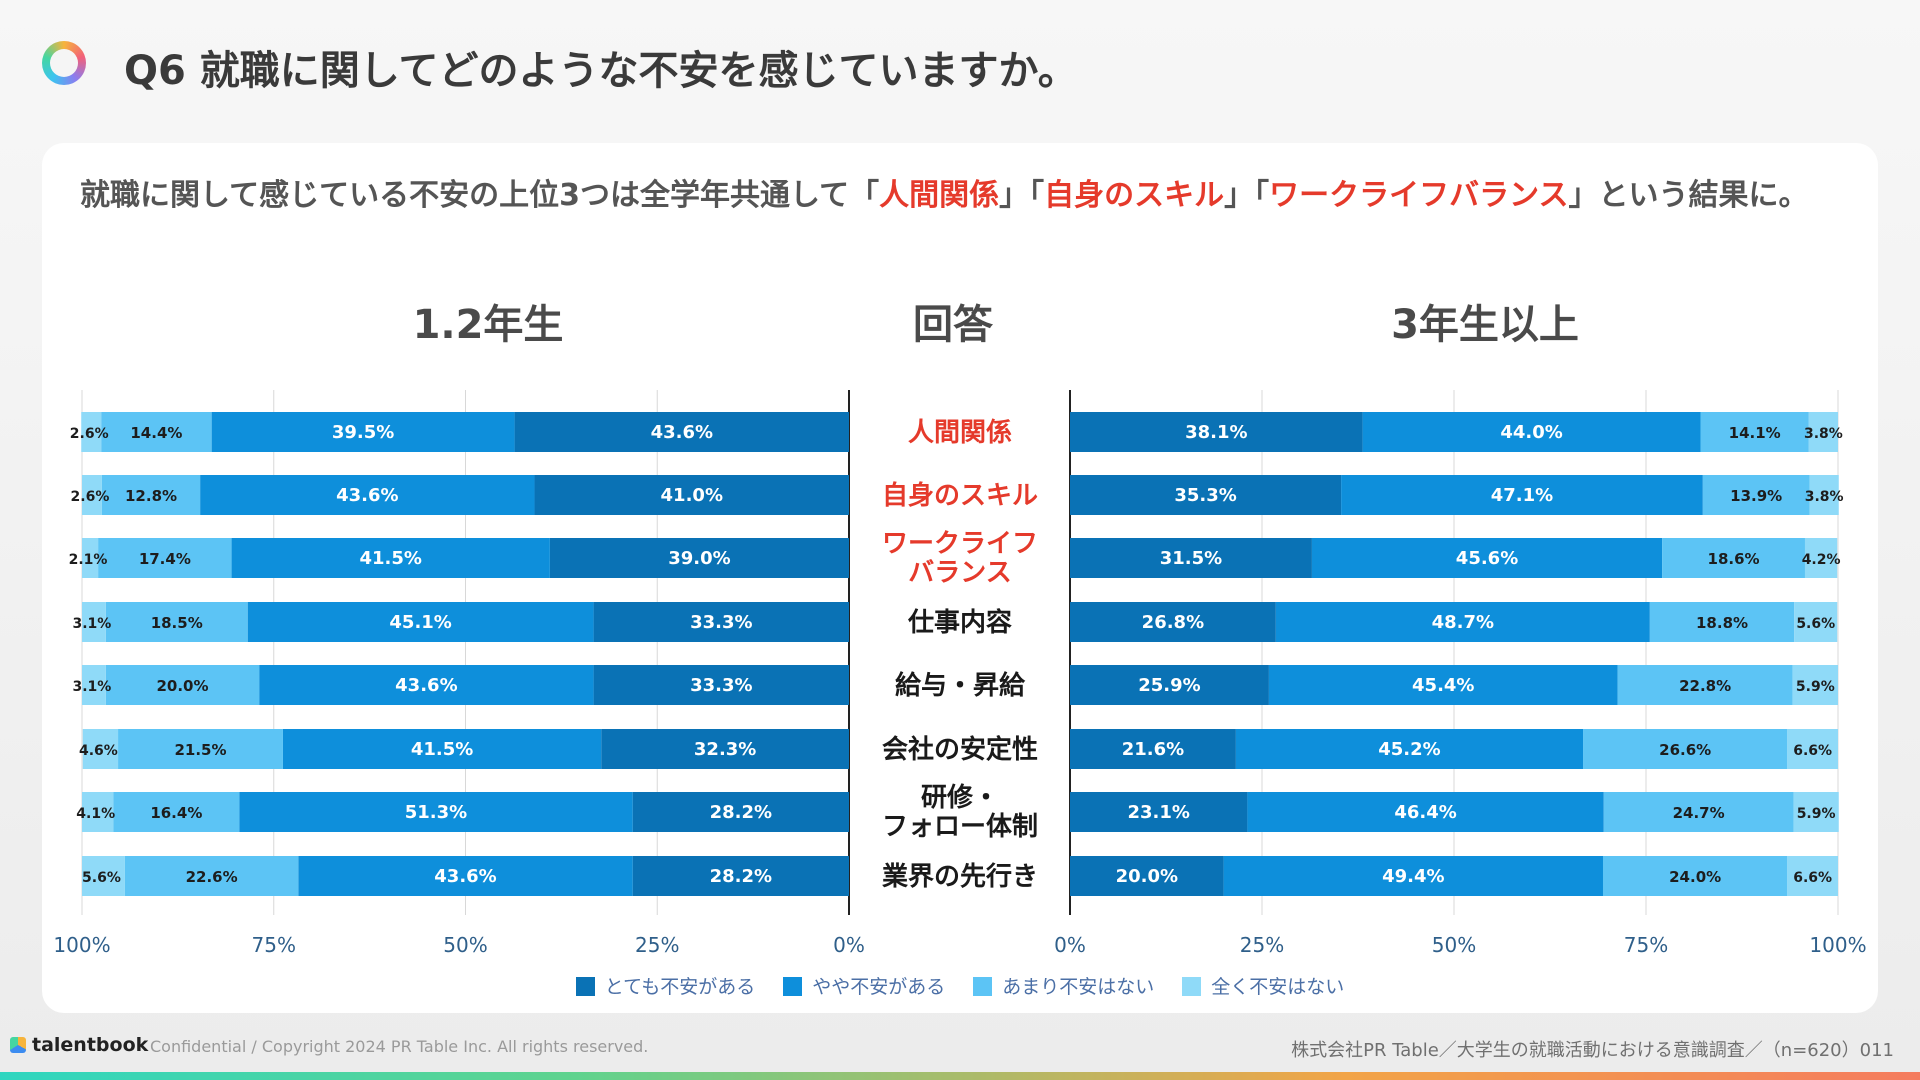 The width and height of the screenshot is (1920, 1080). Describe the element at coordinates (657, 945) in the screenshot. I see `left-axis-tick-label: 25%` at that location.